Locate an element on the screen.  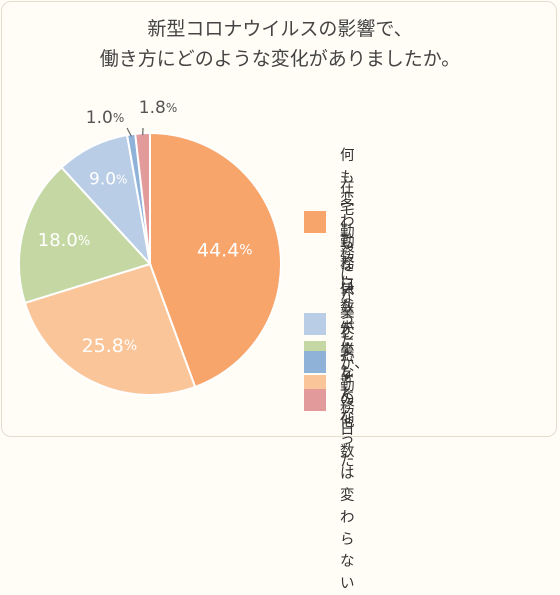
legend-label: その他 is located at coordinates (347, 400).